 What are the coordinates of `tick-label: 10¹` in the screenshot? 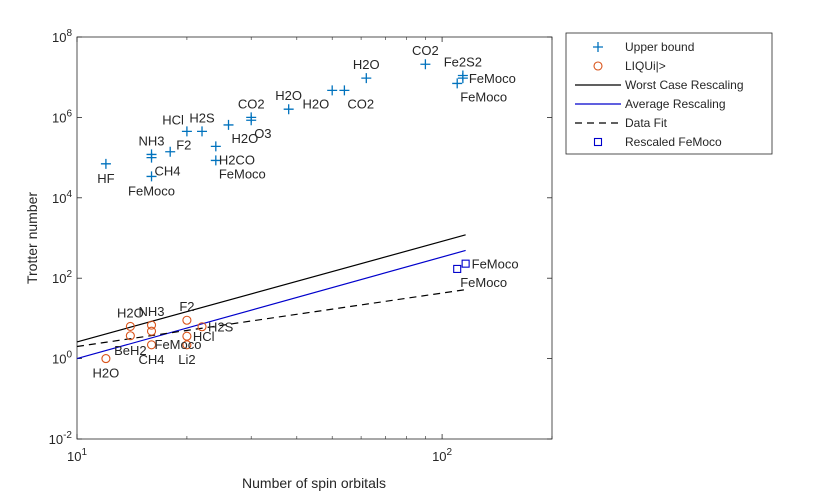 It's located at (77, 455).